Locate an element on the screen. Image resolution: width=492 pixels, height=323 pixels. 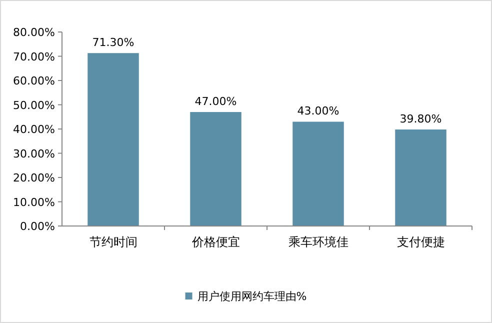
y-tick-label: 40.00% is located at coordinates (34, 129).